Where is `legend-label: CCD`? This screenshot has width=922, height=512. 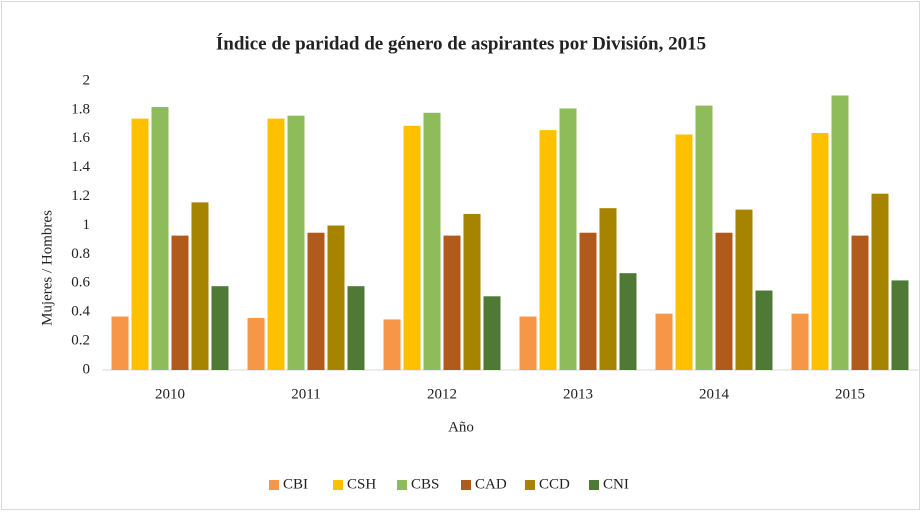
legend-label: CCD is located at coordinates (554, 484).